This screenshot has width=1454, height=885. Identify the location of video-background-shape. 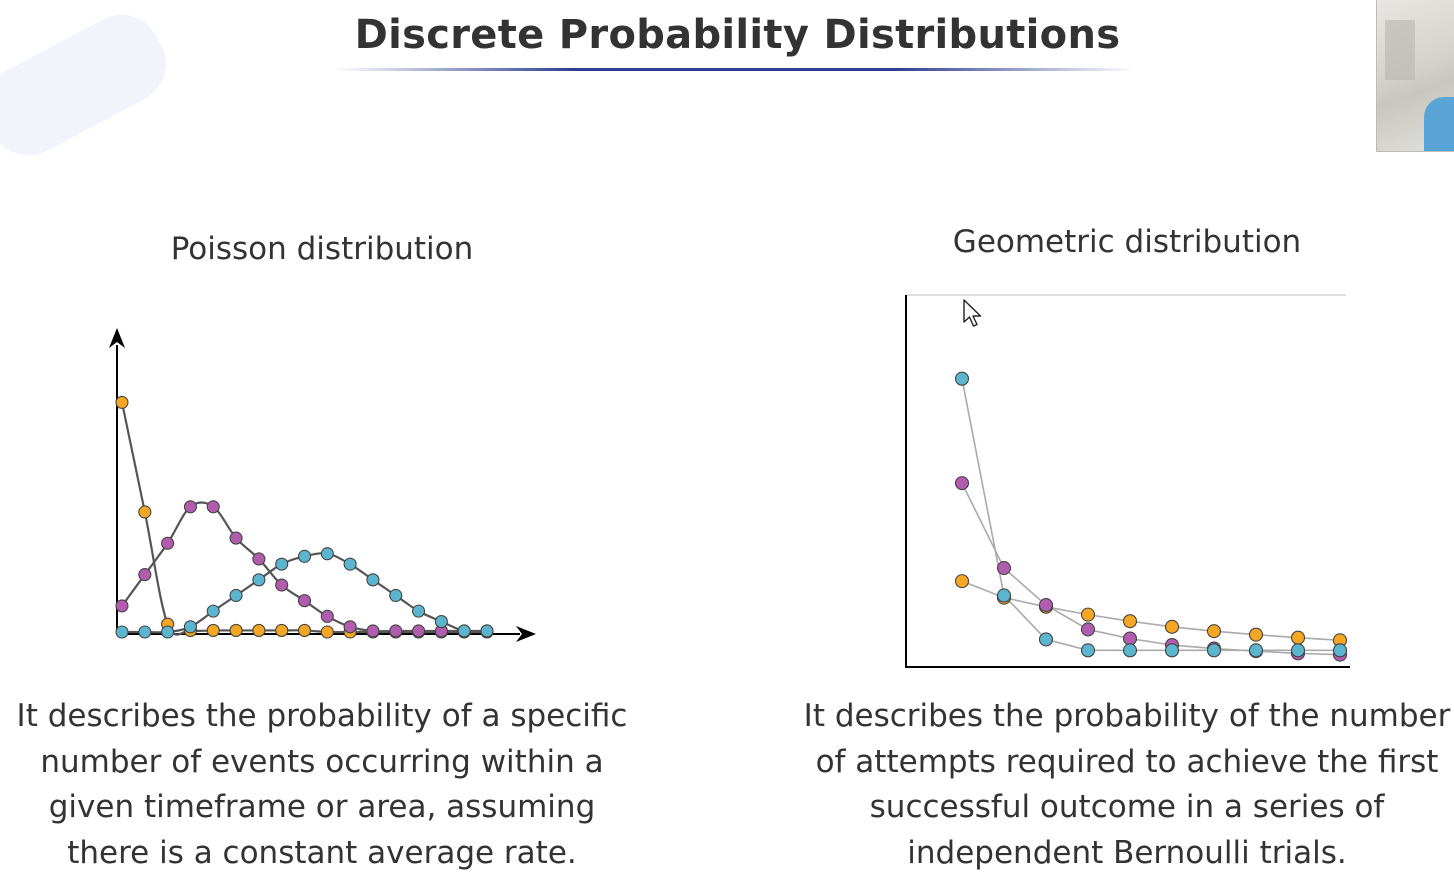
(1400, 50).